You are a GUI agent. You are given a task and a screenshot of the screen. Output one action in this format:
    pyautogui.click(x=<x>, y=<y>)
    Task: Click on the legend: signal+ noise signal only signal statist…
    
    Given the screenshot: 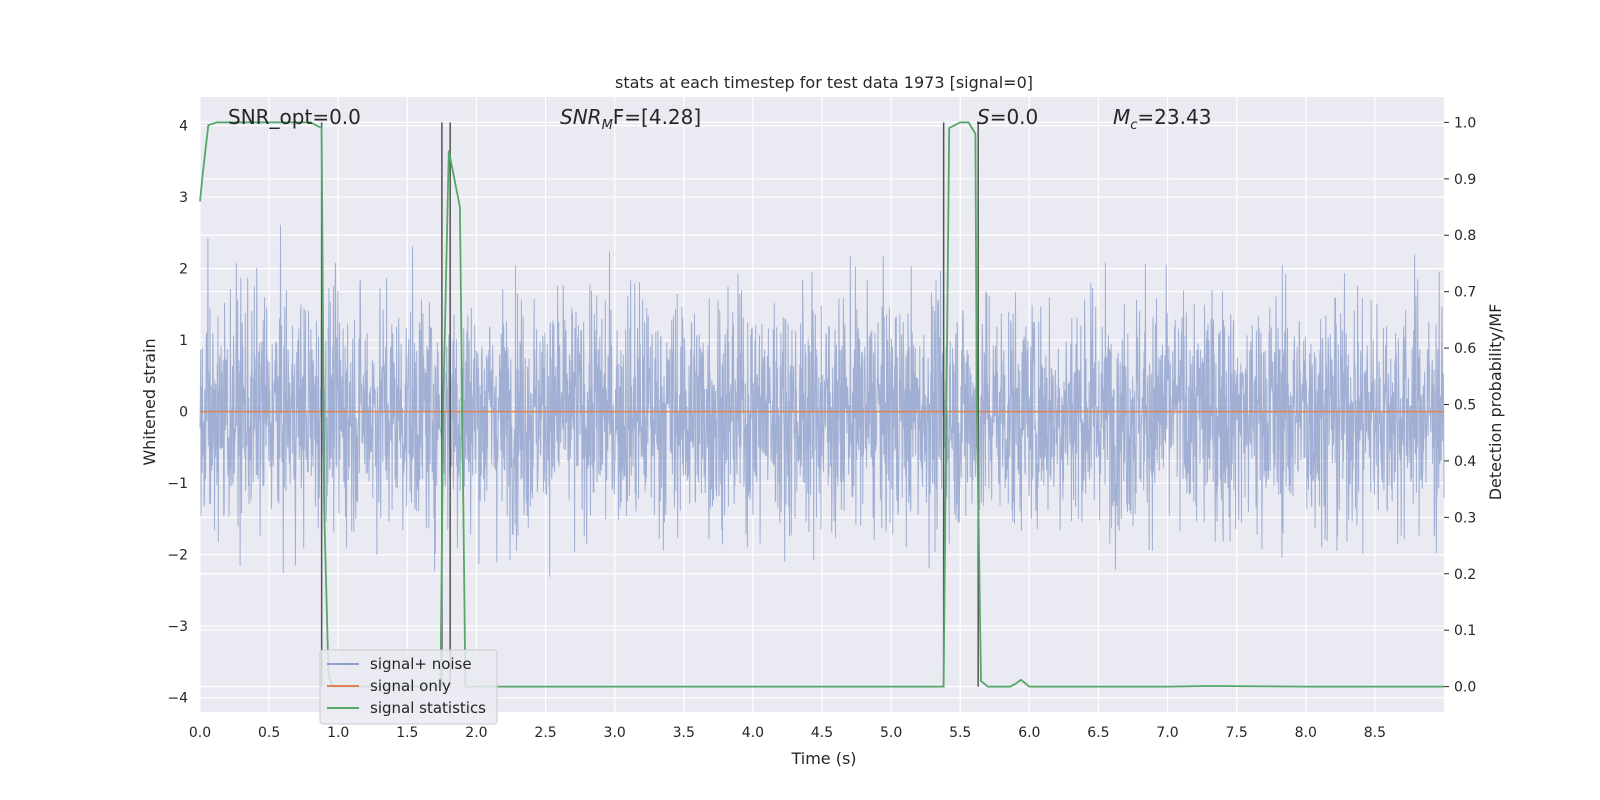 What is the action you would take?
    pyautogui.click(x=408, y=687)
    